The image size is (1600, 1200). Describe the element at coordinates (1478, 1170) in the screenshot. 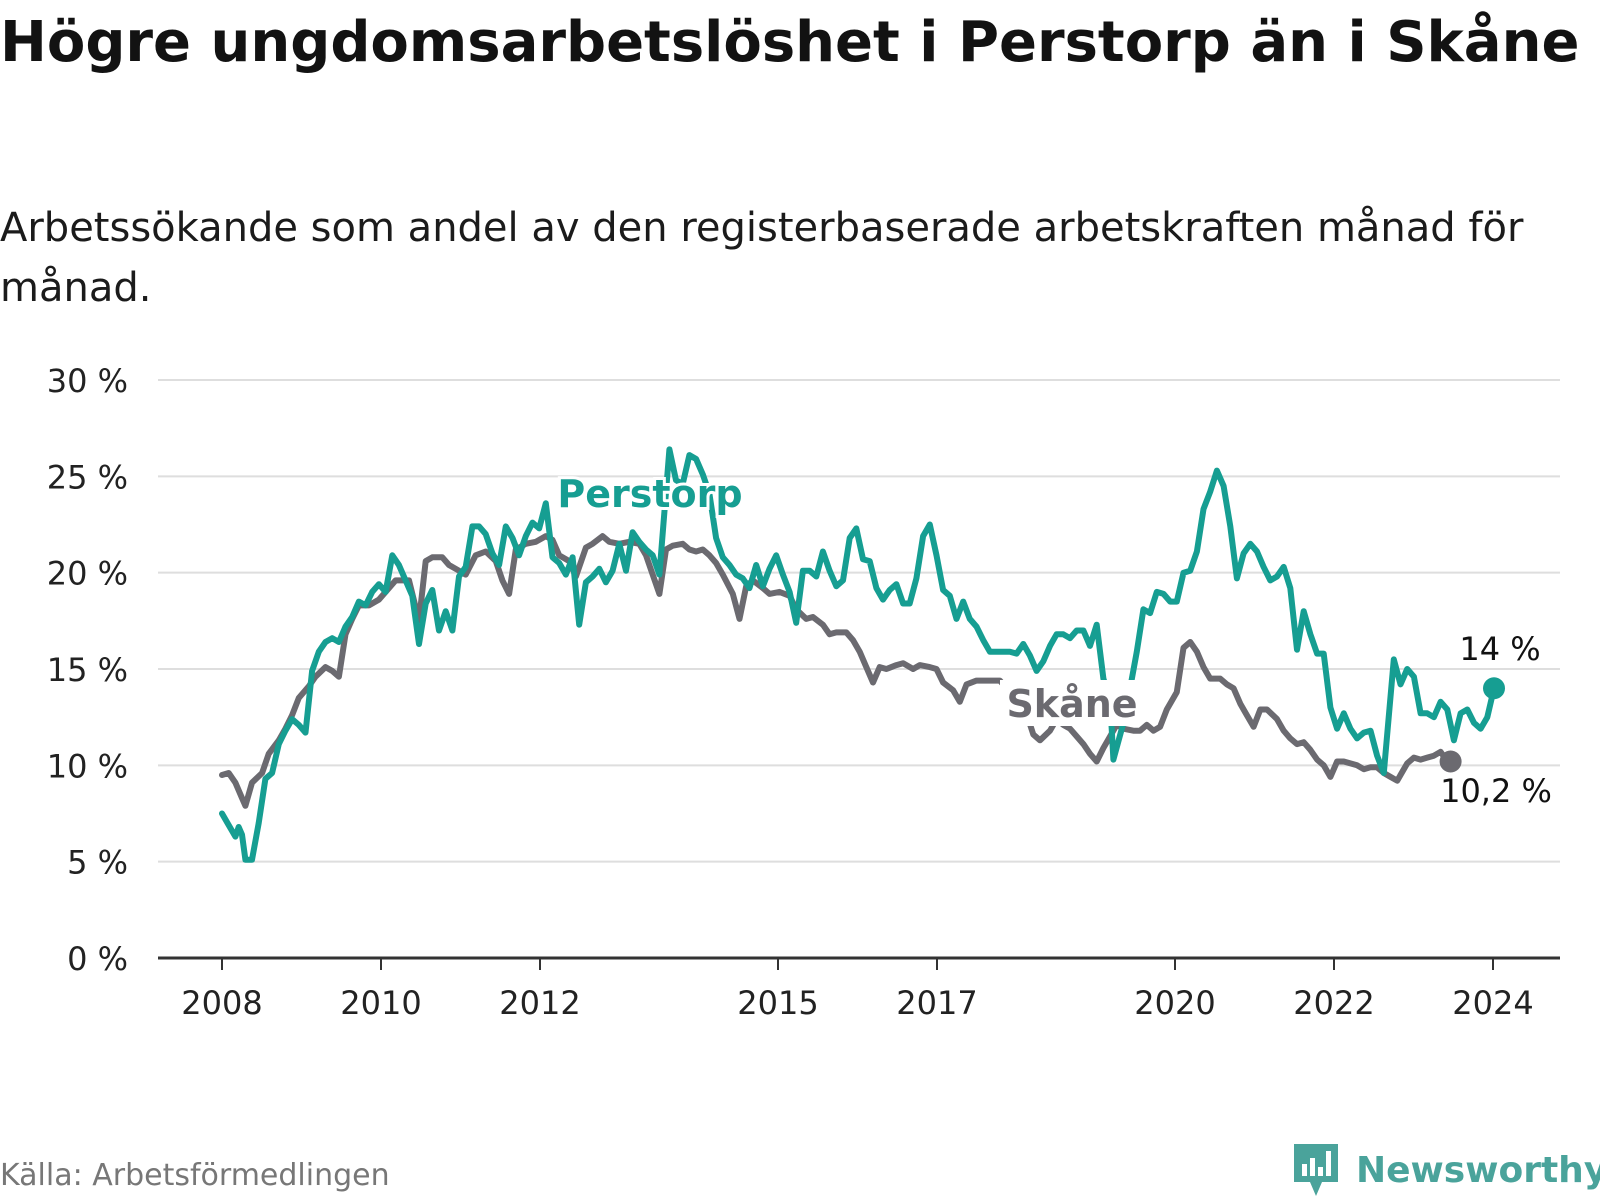

I see `brand-name: Newsworthy` at that location.